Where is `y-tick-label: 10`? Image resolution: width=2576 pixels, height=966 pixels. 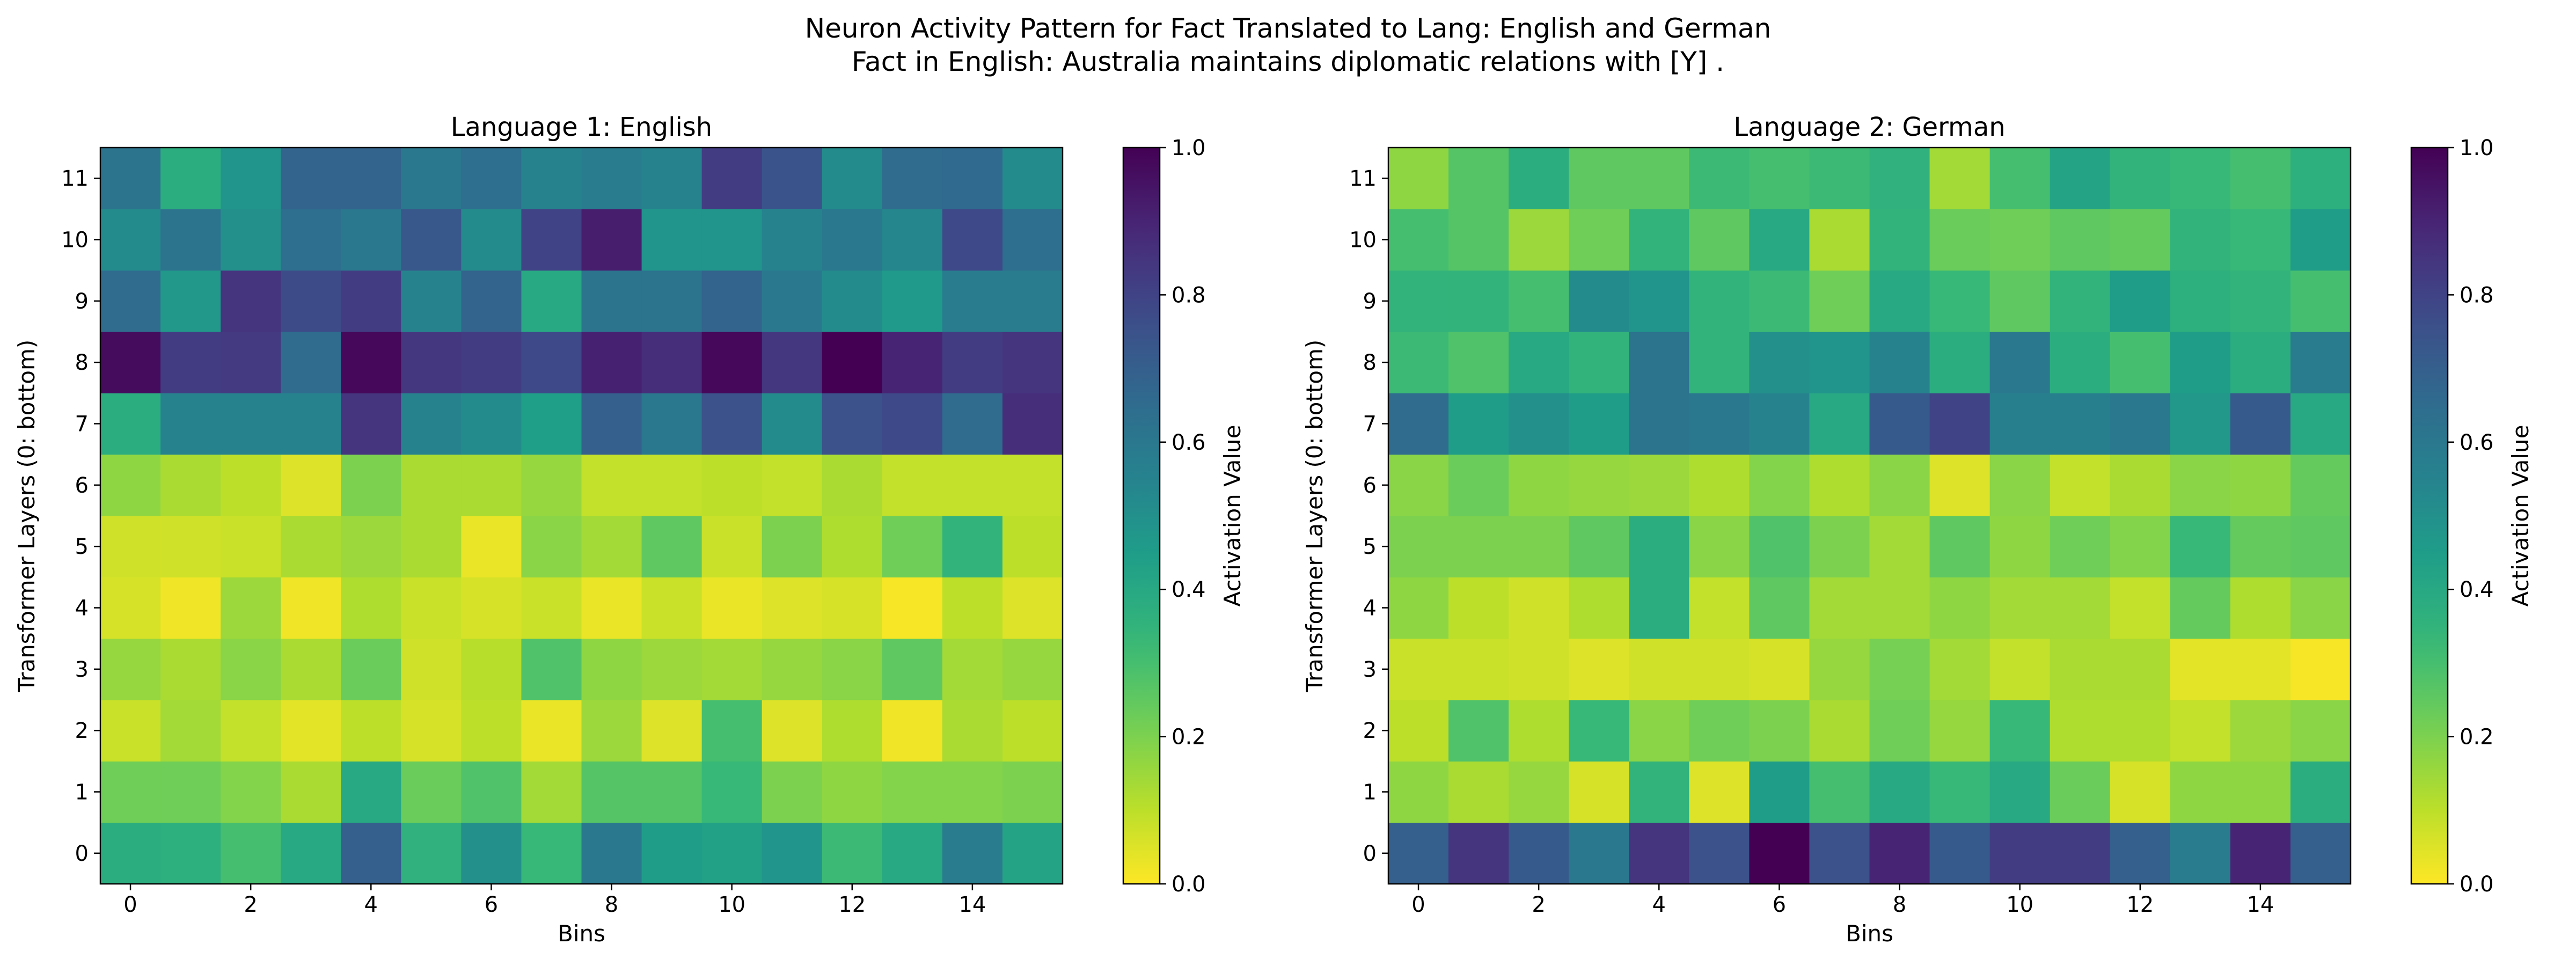 y-tick-label: 10 is located at coordinates (75, 240).